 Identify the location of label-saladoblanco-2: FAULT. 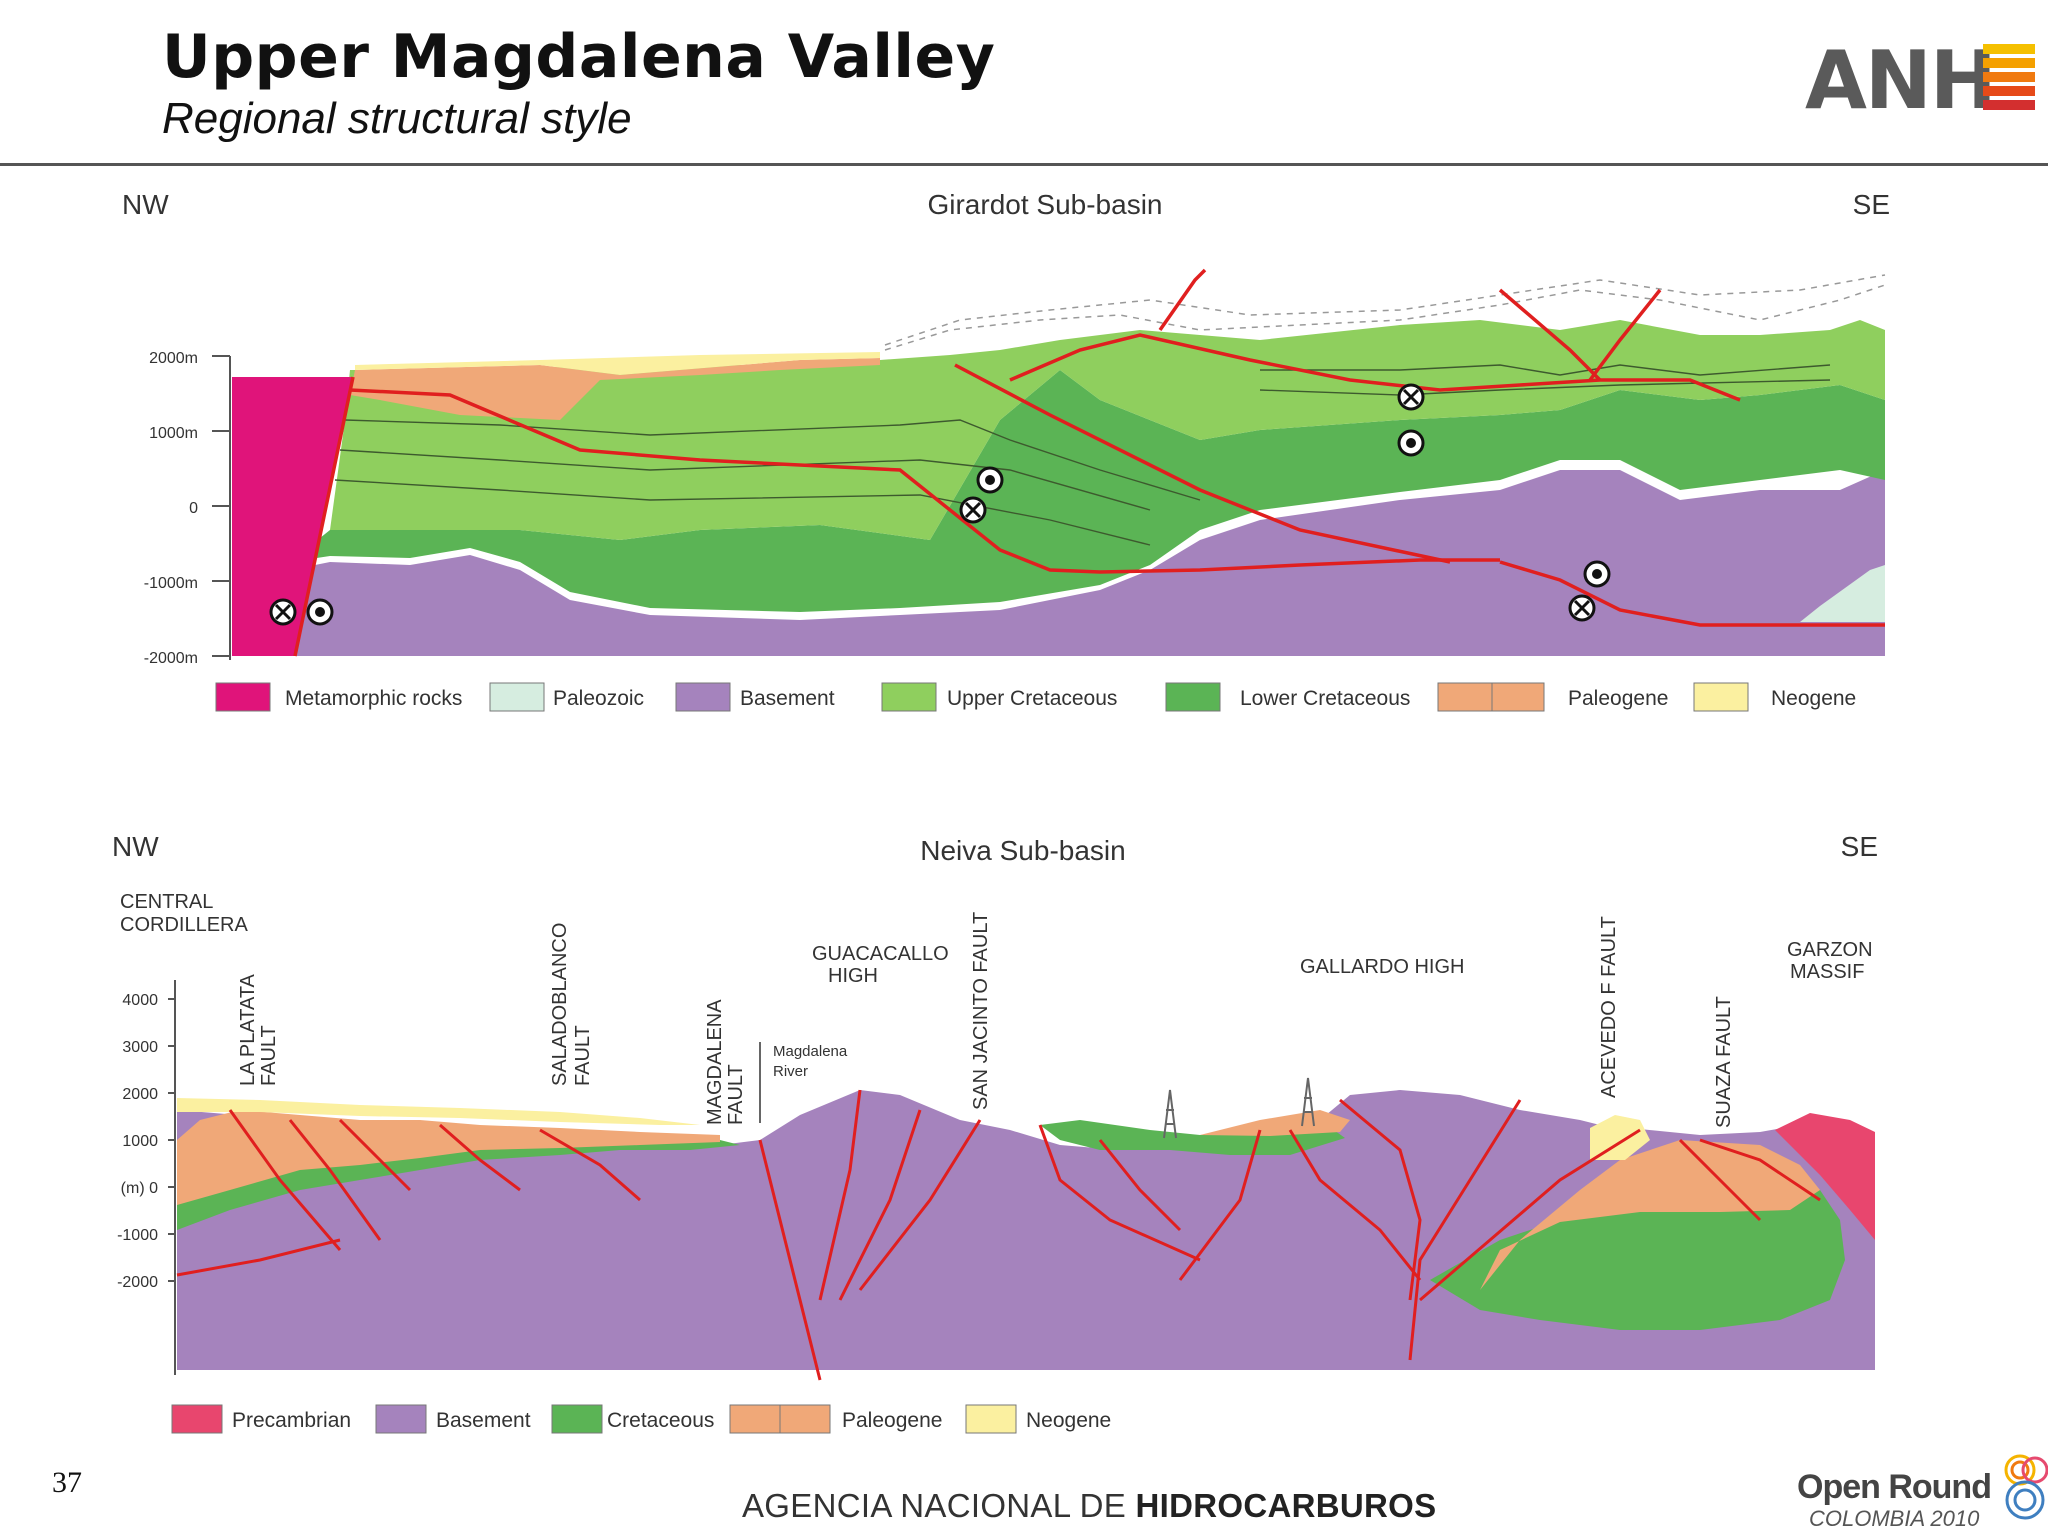
(583, 1055).